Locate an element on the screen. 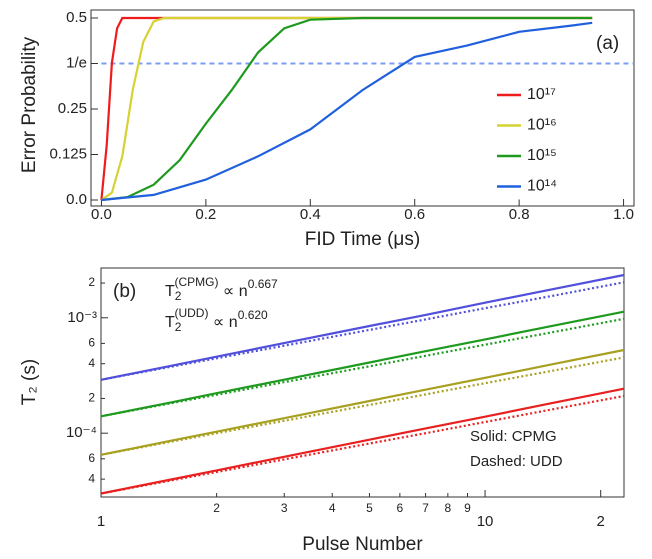  y-tick-label: 10⁻³ is located at coordinates (82, 317).